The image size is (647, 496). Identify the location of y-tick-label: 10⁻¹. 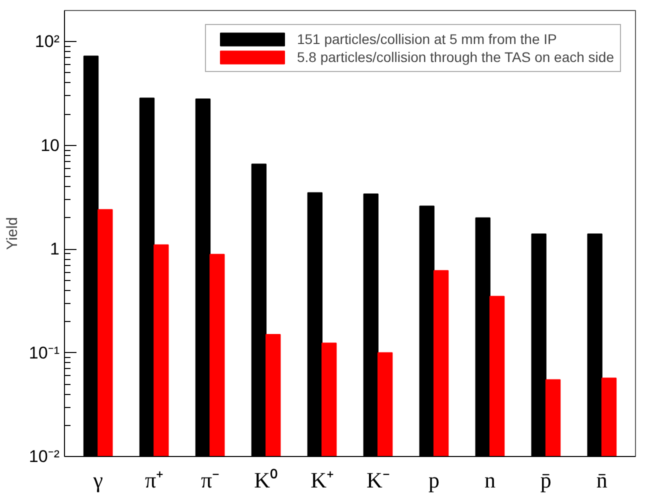
(44, 352).